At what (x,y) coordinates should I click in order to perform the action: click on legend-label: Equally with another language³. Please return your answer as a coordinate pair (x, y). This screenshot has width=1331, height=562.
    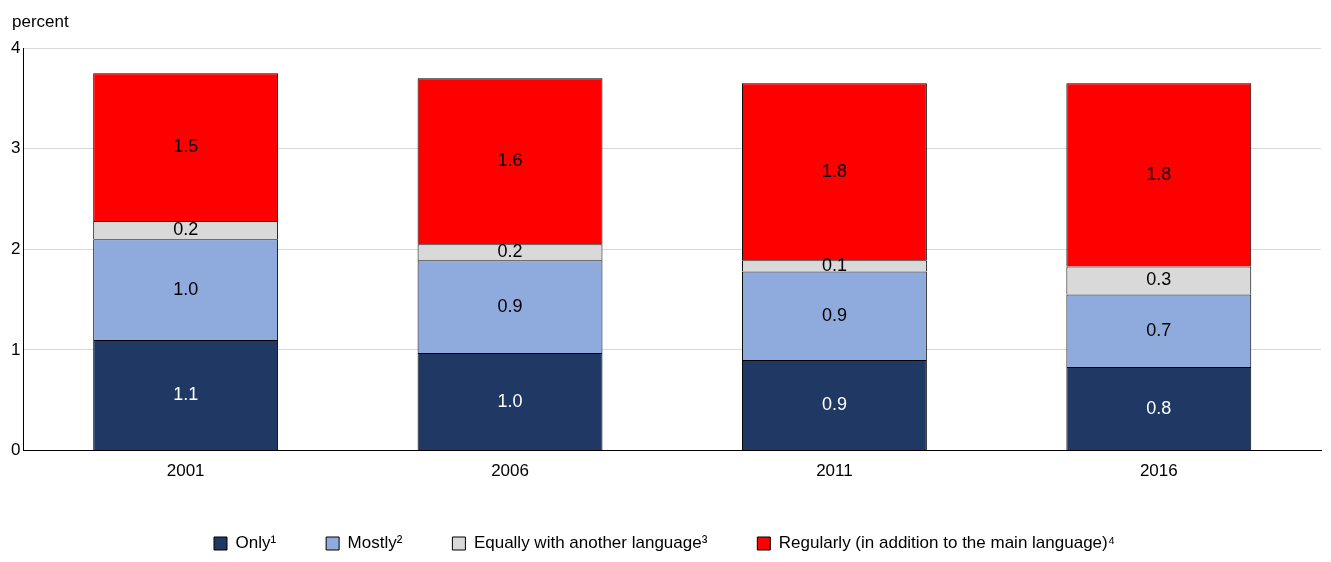
    Looking at the image, I should click on (590, 543).